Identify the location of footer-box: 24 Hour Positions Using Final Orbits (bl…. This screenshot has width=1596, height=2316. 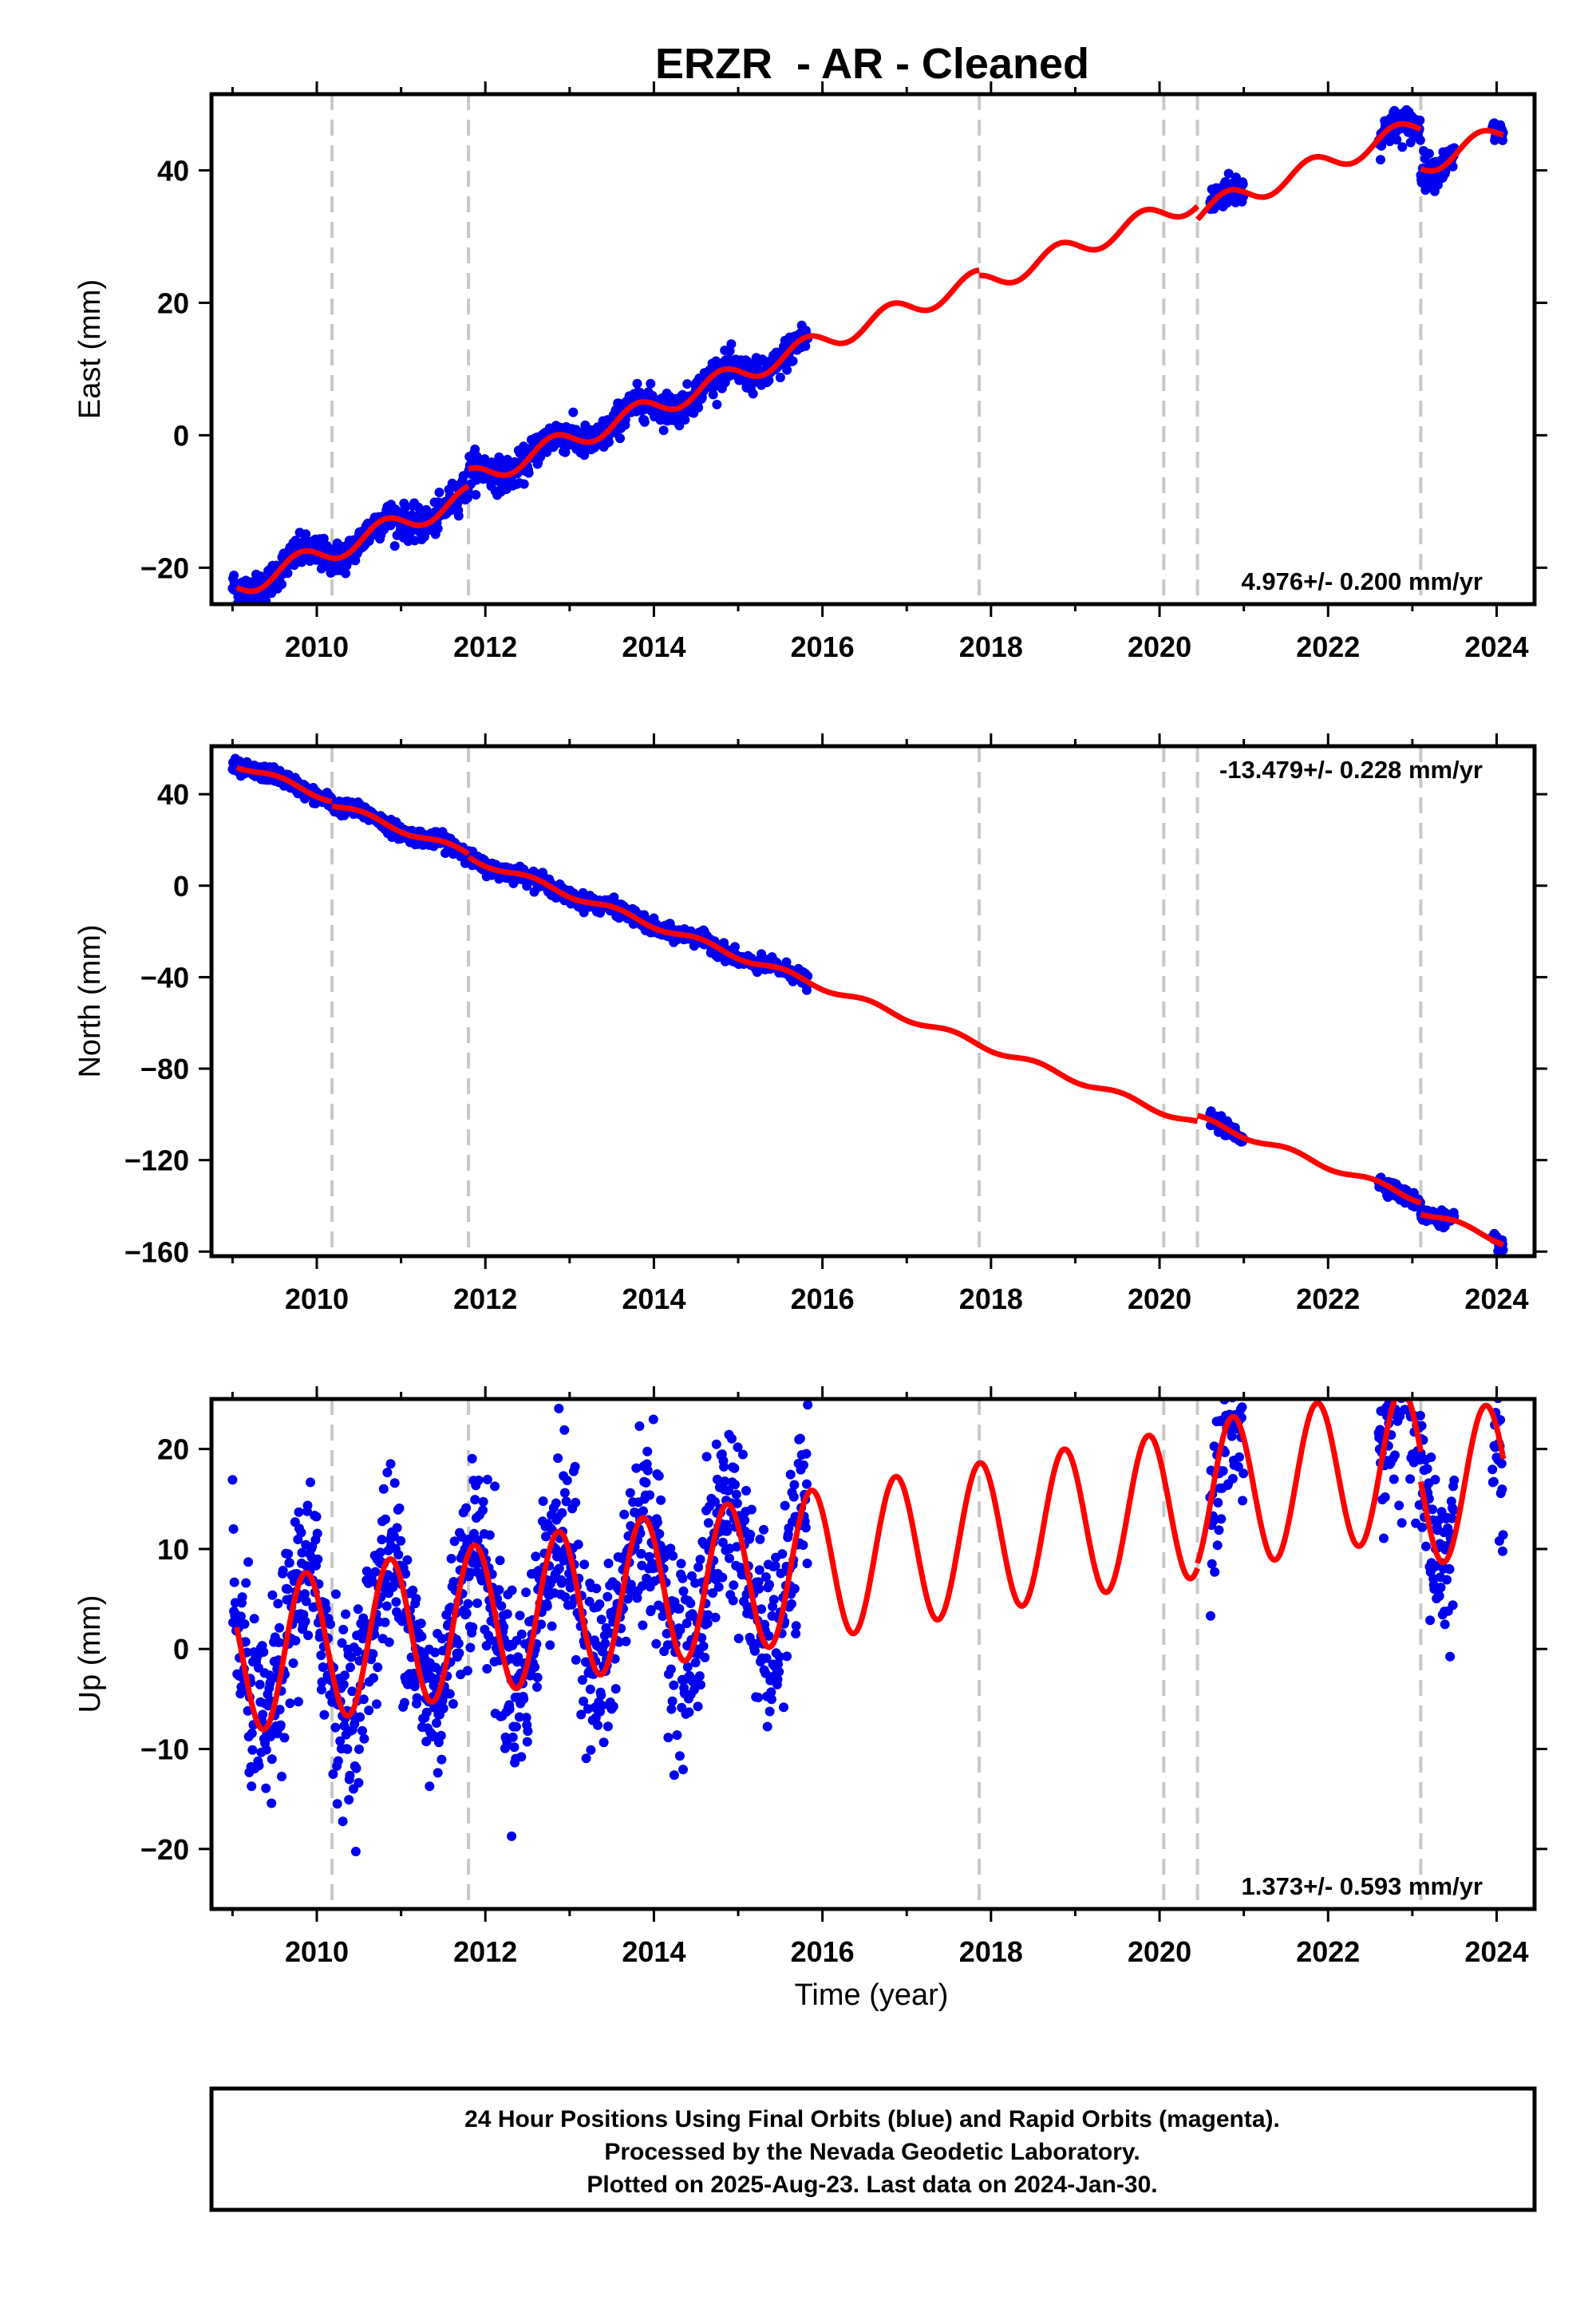
(873, 2149).